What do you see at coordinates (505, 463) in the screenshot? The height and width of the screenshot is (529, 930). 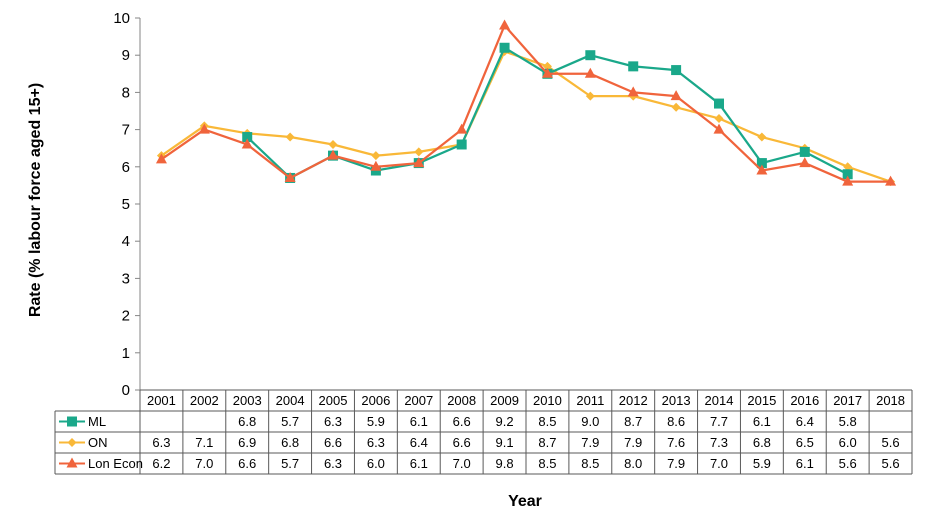 I see `table-cell-value: 9.8` at bounding box center [505, 463].